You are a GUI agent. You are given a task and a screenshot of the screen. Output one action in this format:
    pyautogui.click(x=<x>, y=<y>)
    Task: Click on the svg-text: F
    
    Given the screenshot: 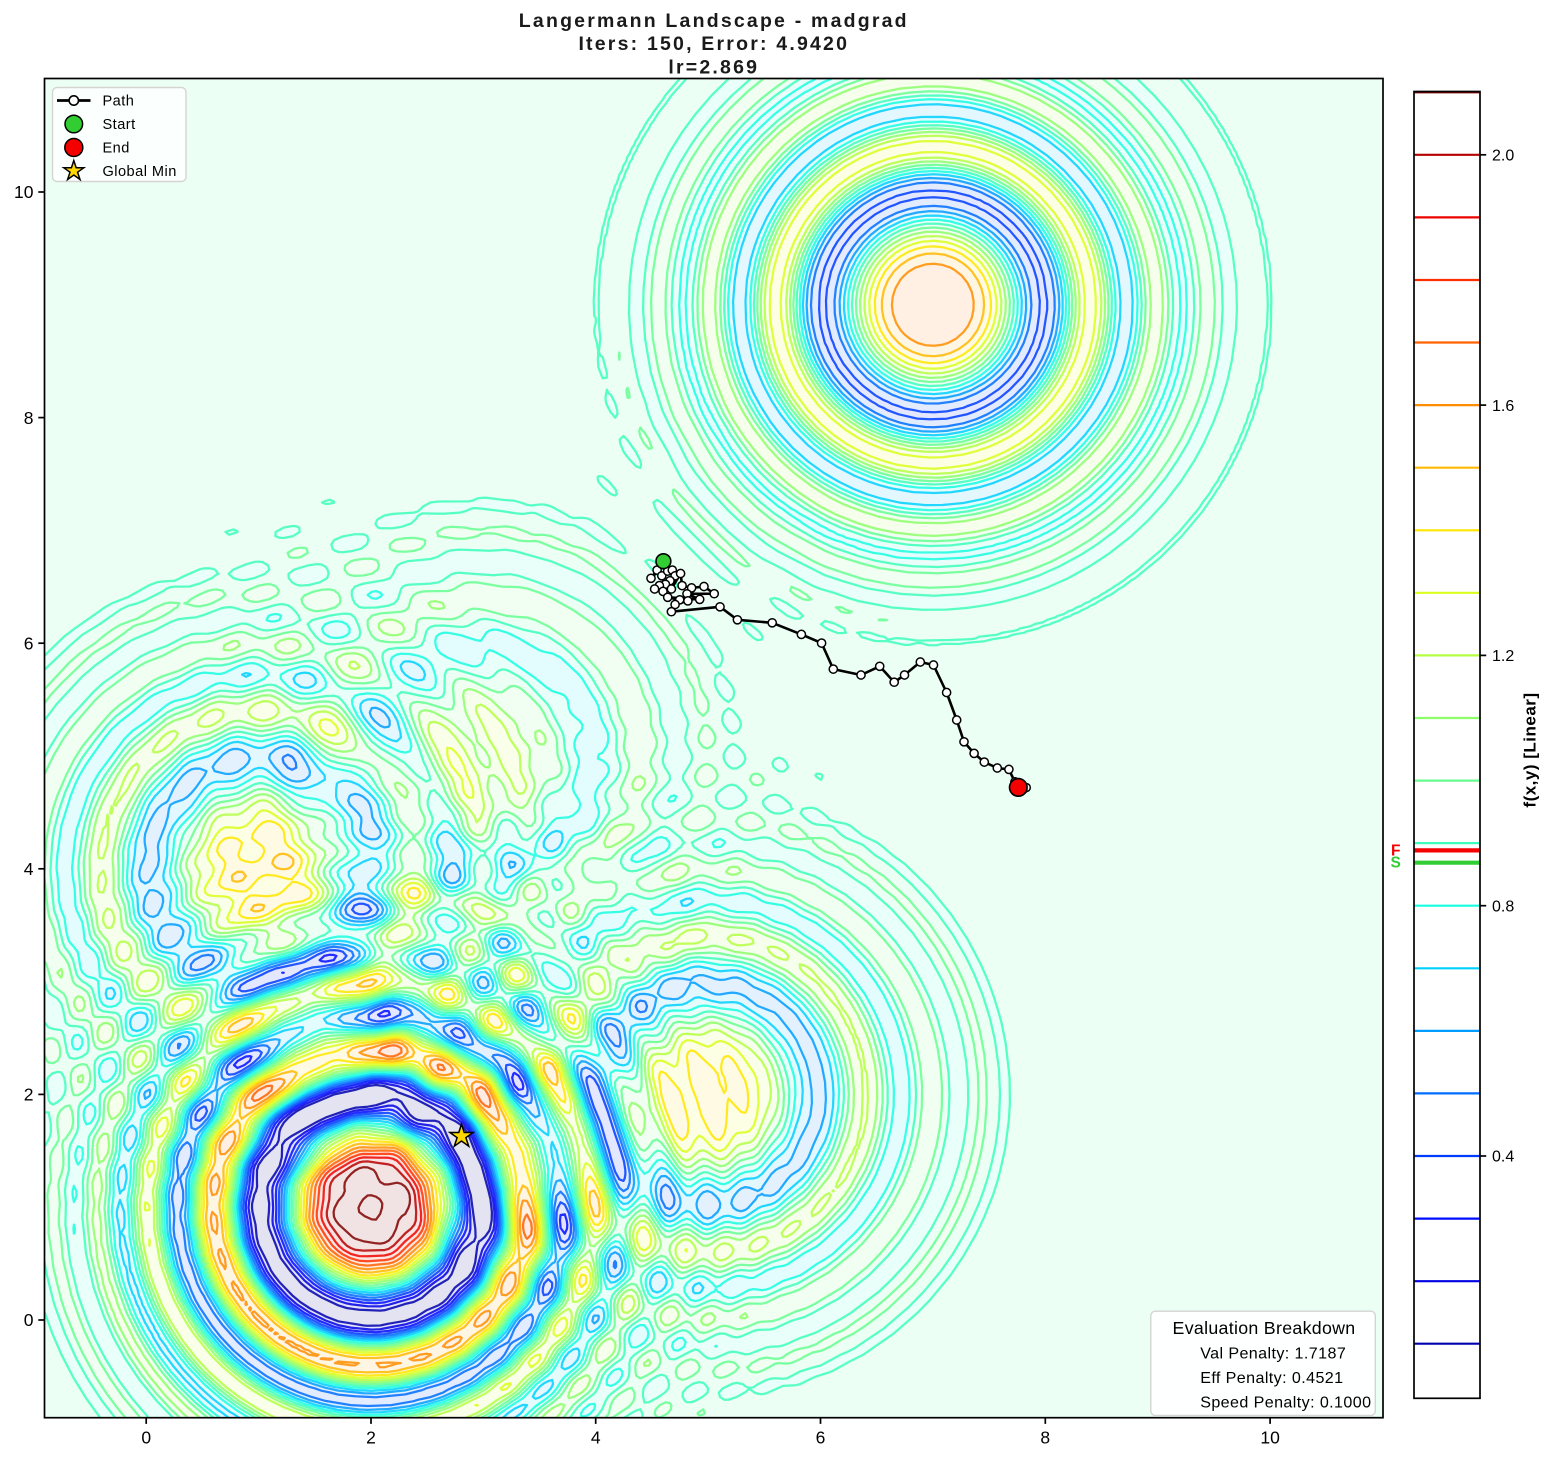 What is the action you would take?
    pyautogui.click(x=1395, y=850)
    